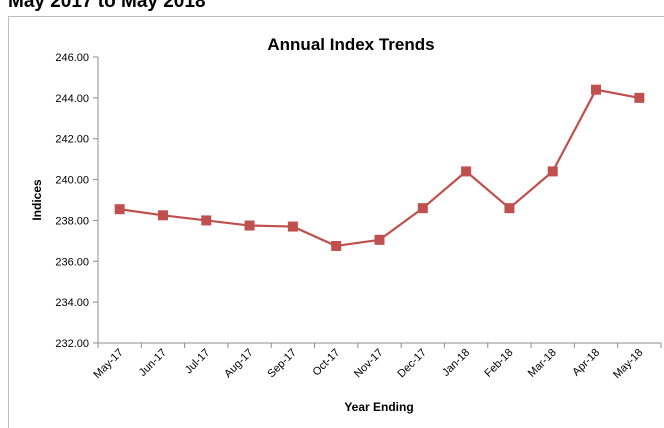  What do you see at coordinates (456, 363) in the screenshot?
I see `x-tick-label: Jan-18` at bounding box center [456, 363].